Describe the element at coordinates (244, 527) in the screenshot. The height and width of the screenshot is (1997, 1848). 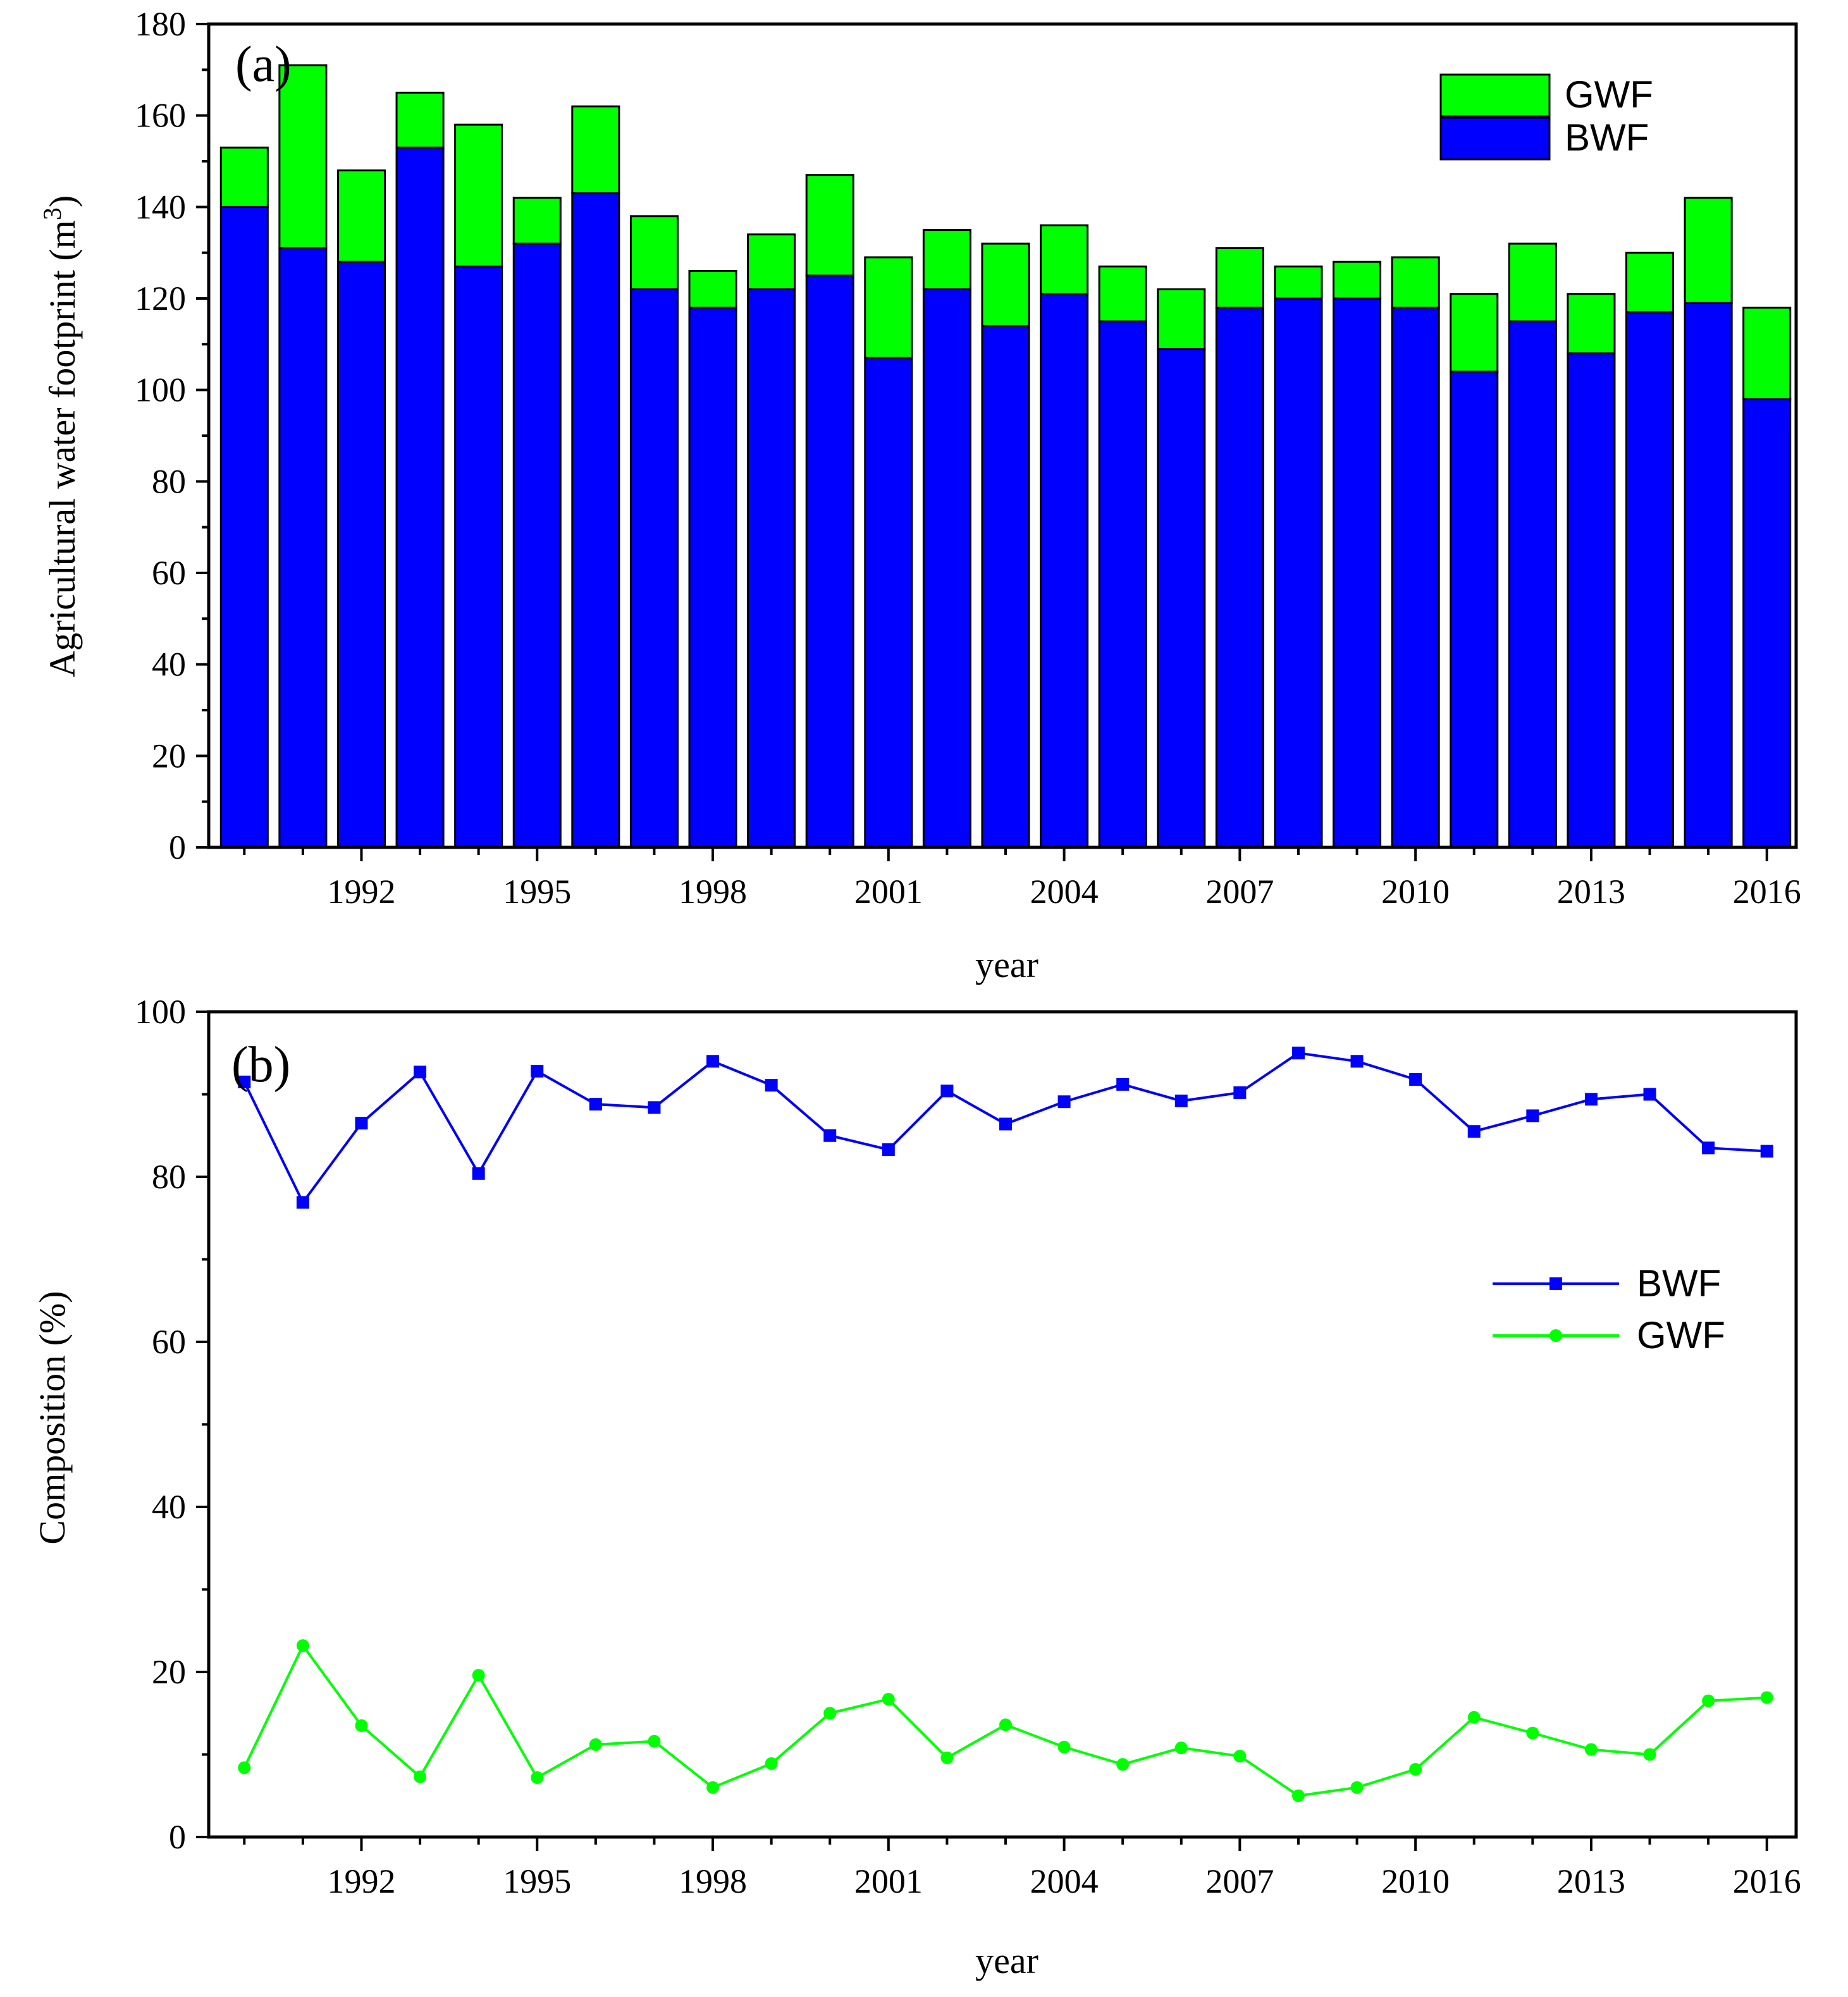
I see `bar-bwf-1990` at that location.